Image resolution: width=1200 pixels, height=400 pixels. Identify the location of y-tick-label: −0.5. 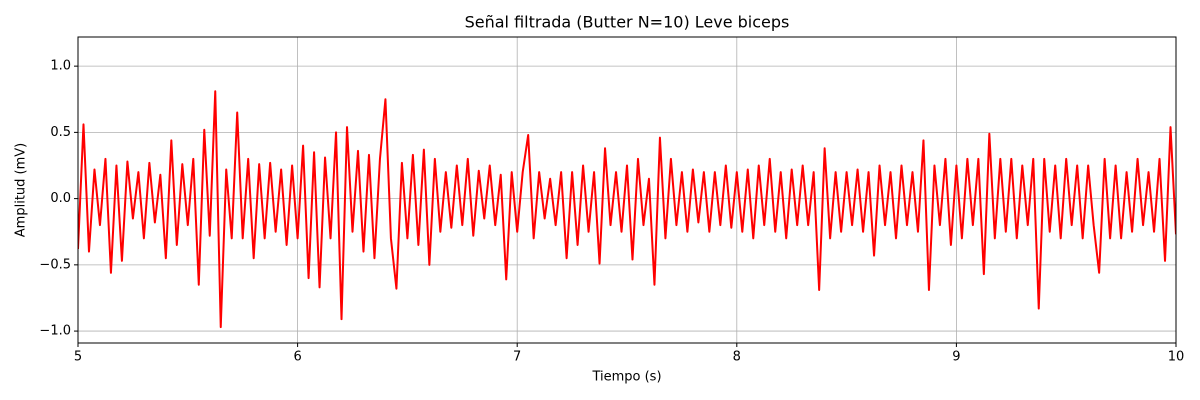
(55, 264).